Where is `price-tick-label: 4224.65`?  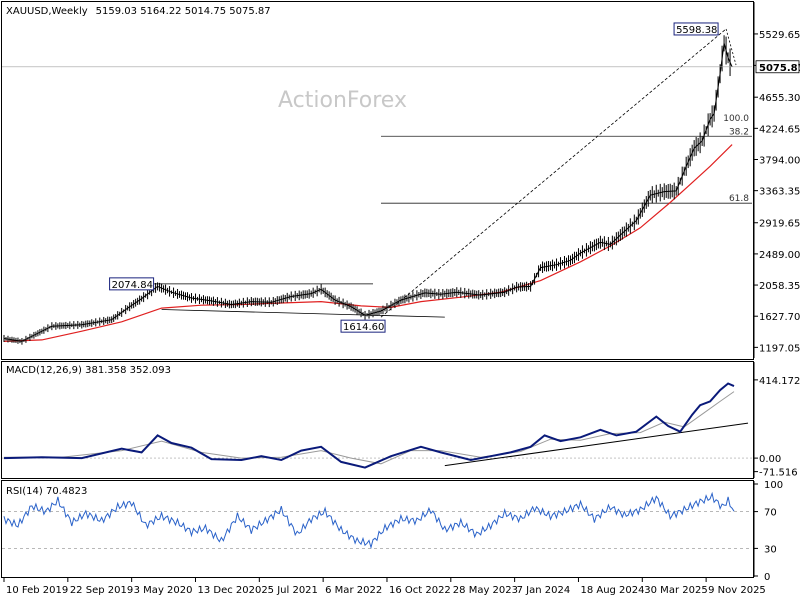
price-tick-label: 4224.65 is located at coordinates (779, 129).